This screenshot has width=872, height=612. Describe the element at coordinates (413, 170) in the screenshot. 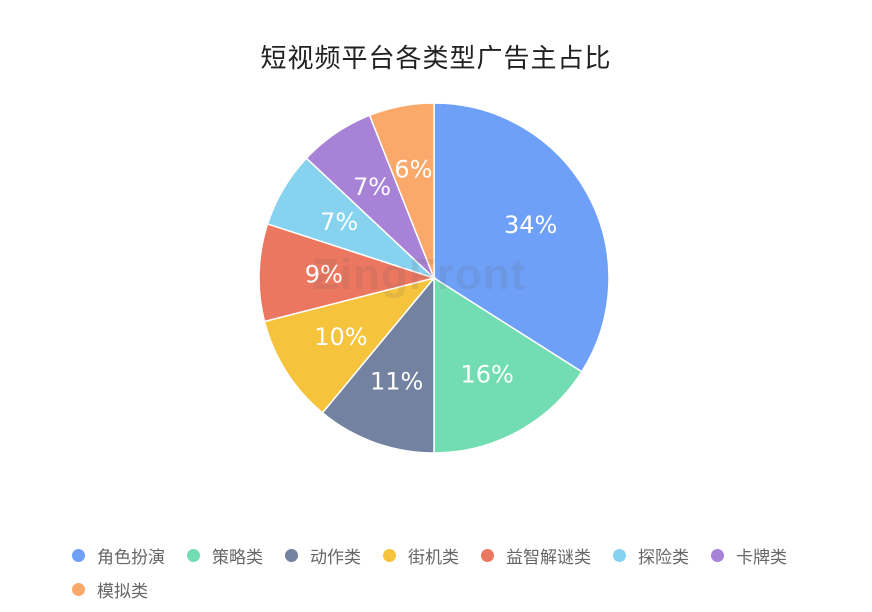

I see `slice-label-7: 6%` at that location.